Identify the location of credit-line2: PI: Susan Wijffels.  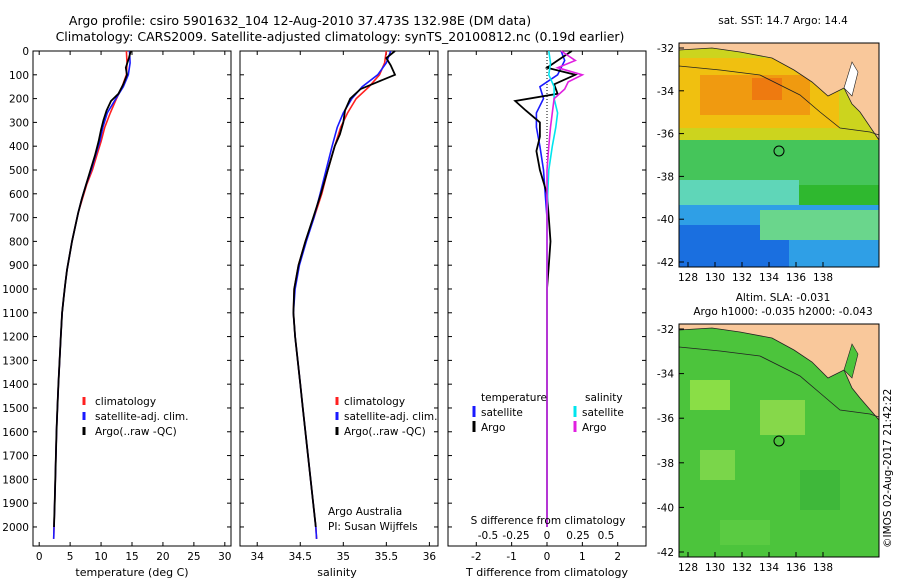
(373, 527).